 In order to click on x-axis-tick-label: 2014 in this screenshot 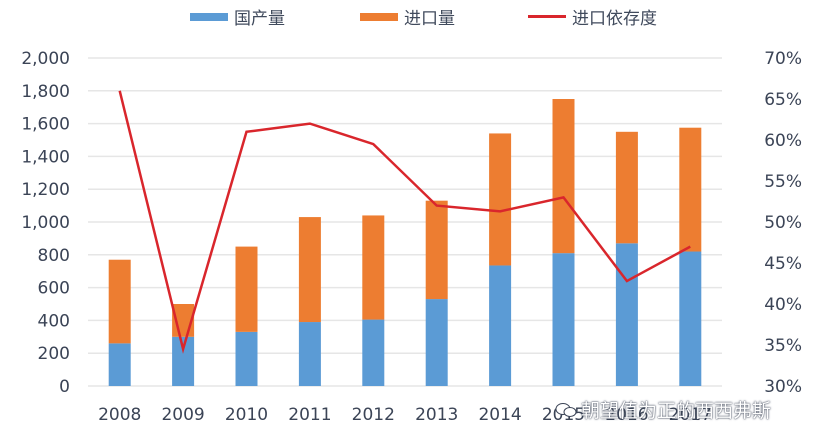, I will do `click(499, 415)`.